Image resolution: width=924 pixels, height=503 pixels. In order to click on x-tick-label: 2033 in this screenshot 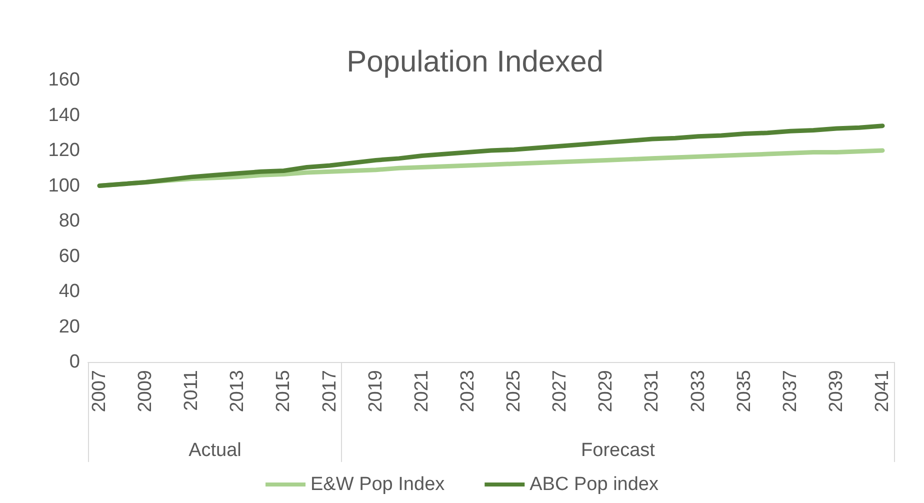, I will do `click(698, 391)`.